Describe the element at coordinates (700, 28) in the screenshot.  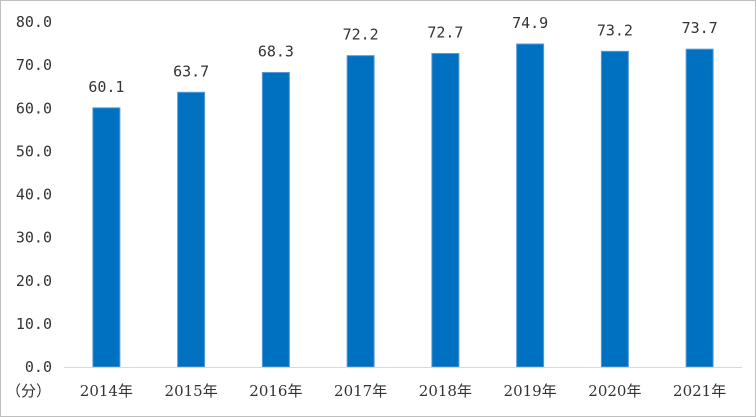
I see `data-label: 73.7` at that location.